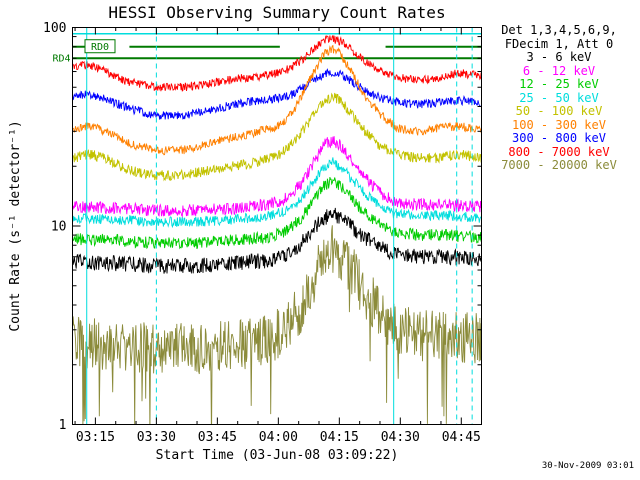  I want to click on legend-header-line-2: FDecim 1, Att 0, so click(559, 43).